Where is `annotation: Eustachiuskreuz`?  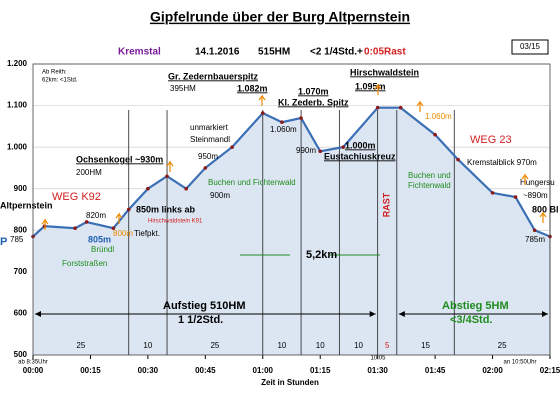
annotation: Eustachiuskreuz is located at coordinates (360, 156).